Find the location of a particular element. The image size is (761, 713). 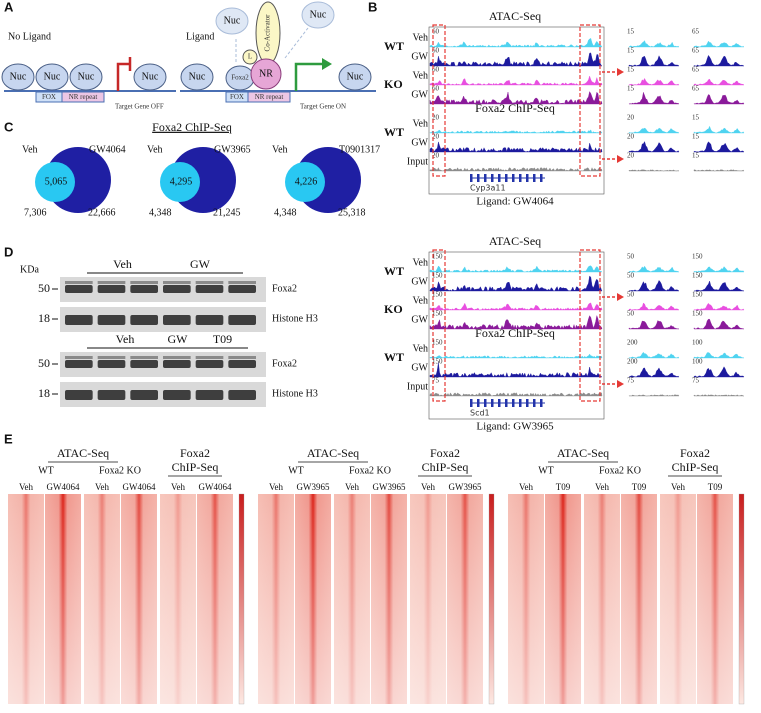

column-label: GW4064 is located at coordinates (139, 487).